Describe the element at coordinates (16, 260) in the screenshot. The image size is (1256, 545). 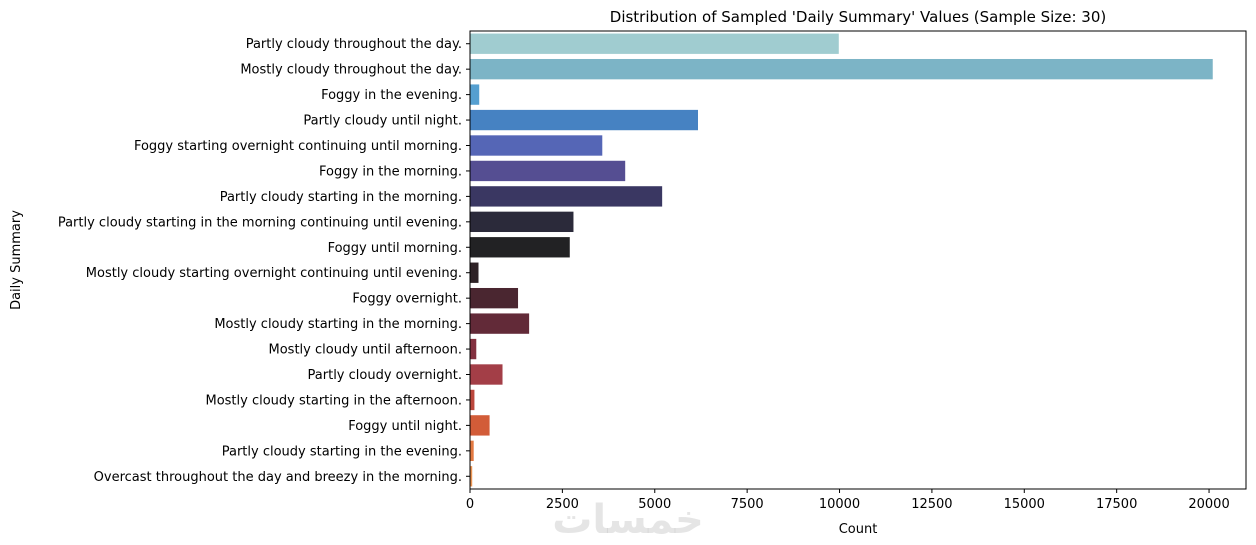
I see `y-axis-label: Daily Summary` at that location.